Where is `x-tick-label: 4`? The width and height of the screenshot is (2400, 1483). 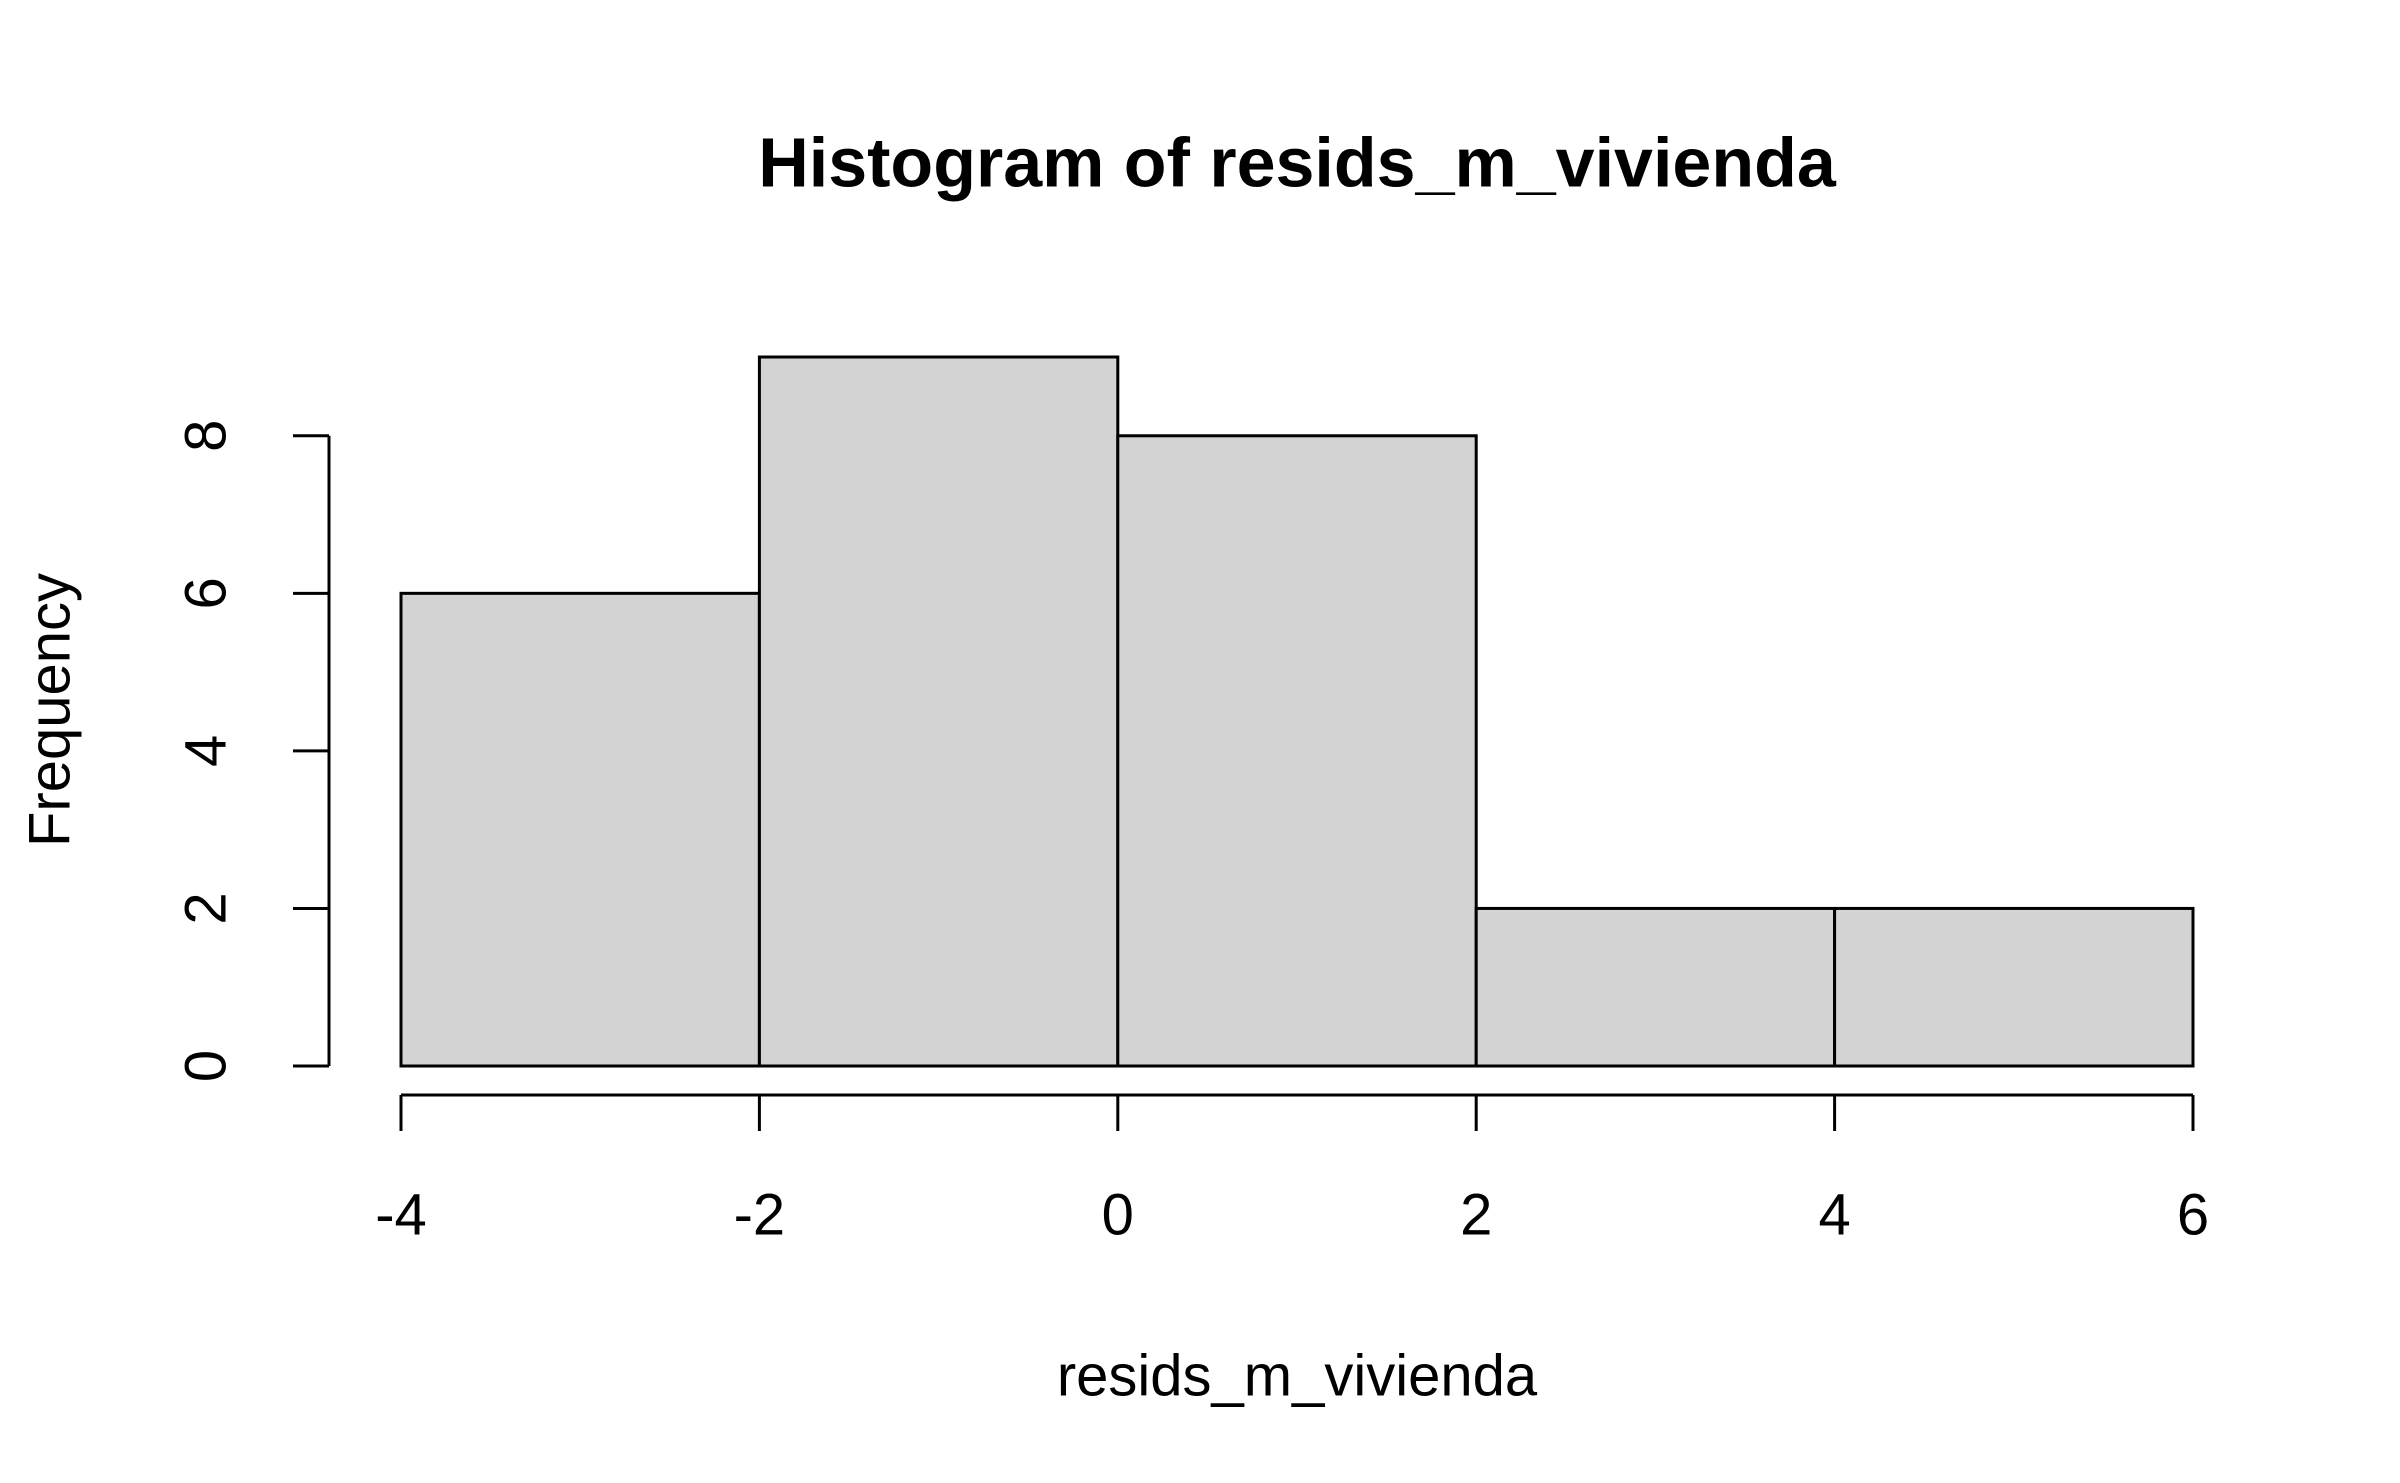
x-tick-label: 4 is located at coordinates (1834, 1214).